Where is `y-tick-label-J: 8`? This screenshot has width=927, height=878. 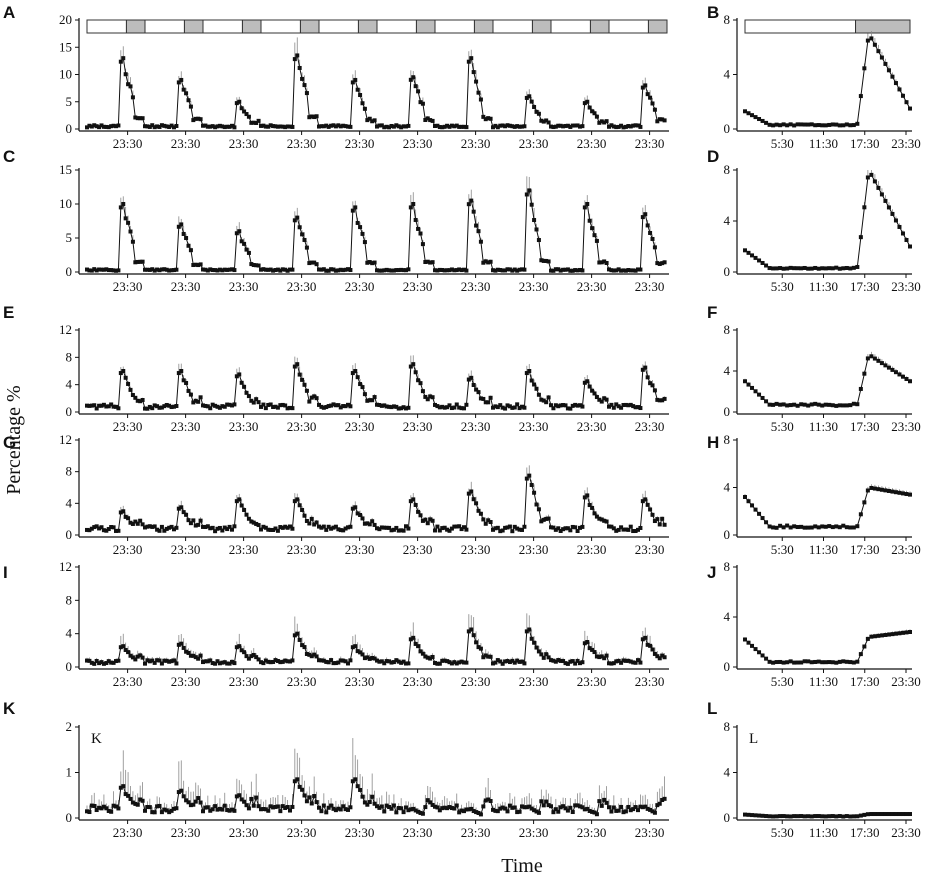
y-tick-label-J: 8 is located at coordinates (727, 566).